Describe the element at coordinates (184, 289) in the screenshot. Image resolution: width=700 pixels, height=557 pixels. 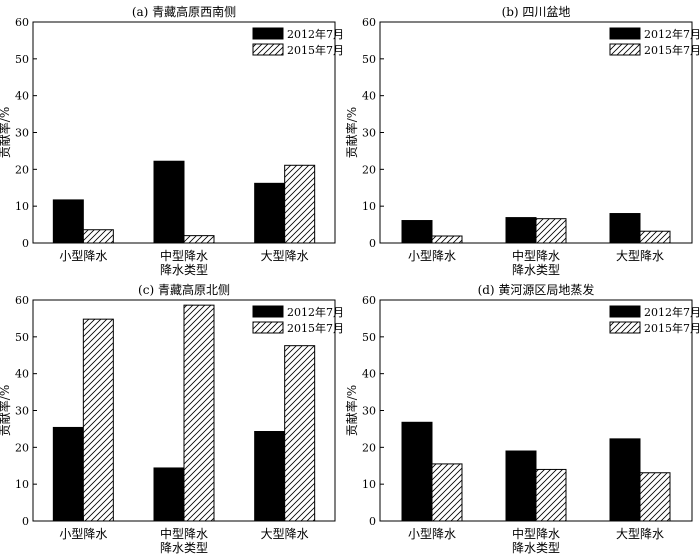
I see `chart-title: (c) 青藏高原北侧` at that location.